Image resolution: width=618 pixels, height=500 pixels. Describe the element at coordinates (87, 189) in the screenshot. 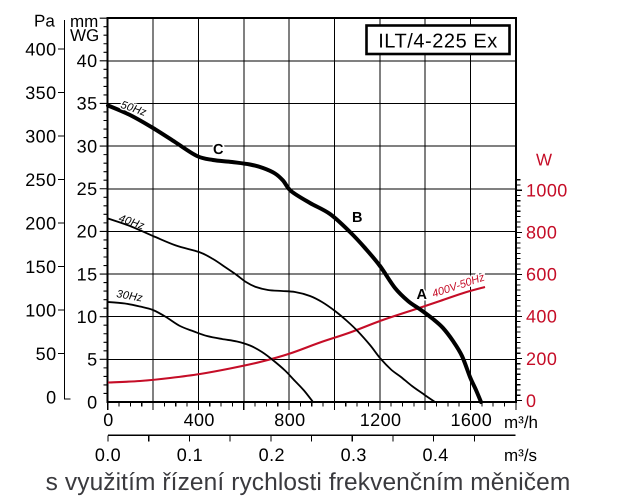

I see `svg-text: 25` at that location.